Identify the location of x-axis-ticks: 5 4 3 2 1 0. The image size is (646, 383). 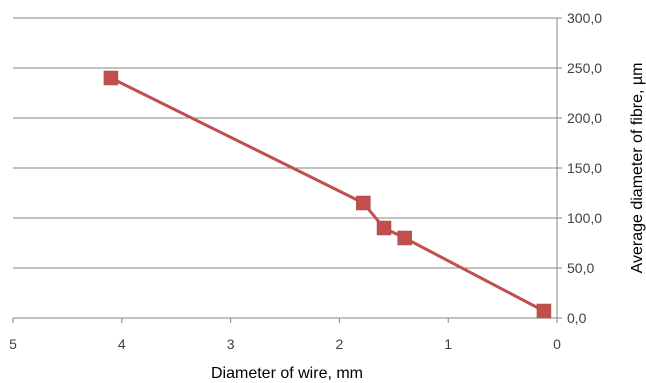
(285, 335).